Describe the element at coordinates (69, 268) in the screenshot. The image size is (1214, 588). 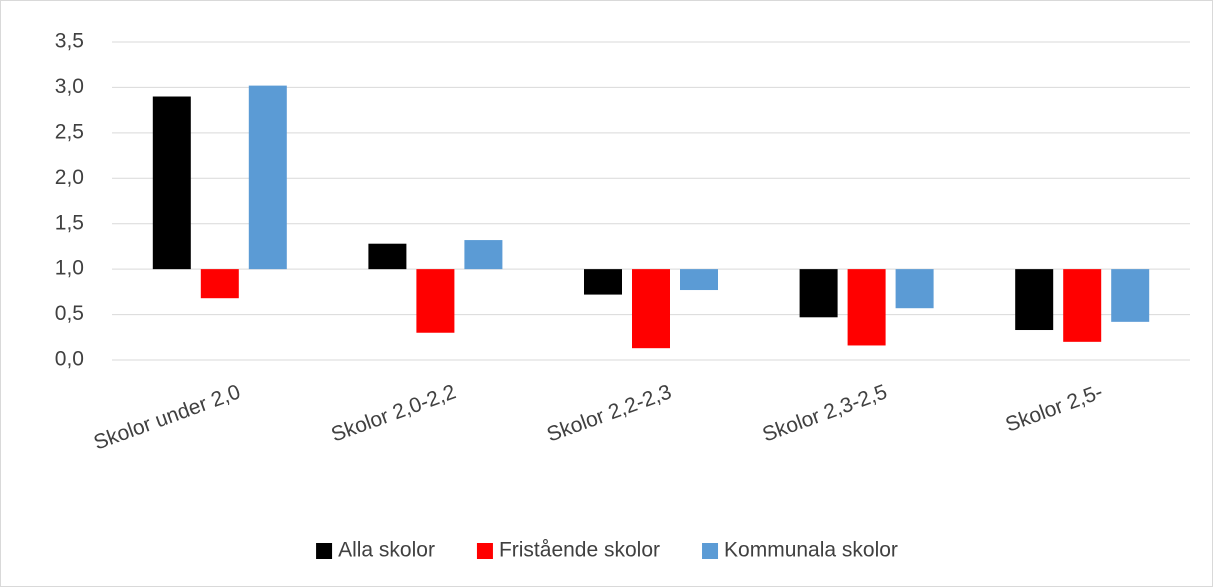
I see `y-tick-label: 1,0` at that location.